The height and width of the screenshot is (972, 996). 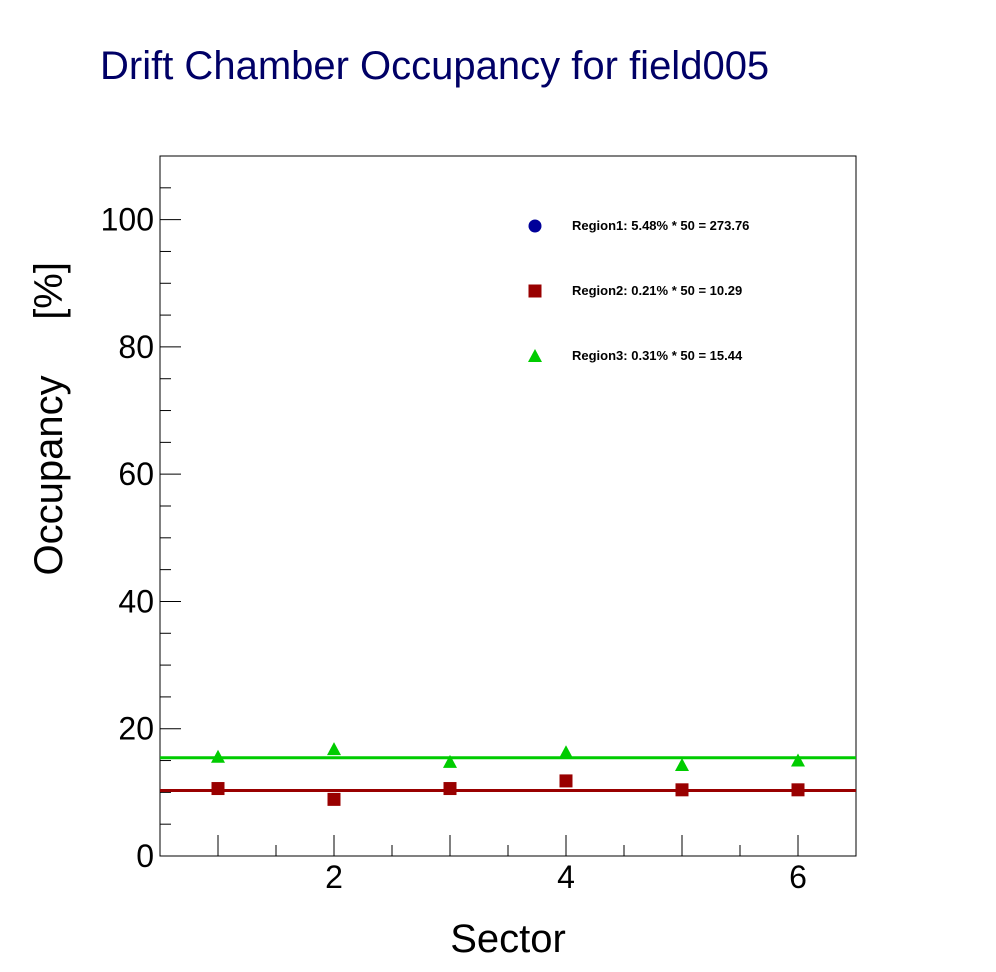 I want to click on x-axis-label: Sector, so click(x=508, y=939).